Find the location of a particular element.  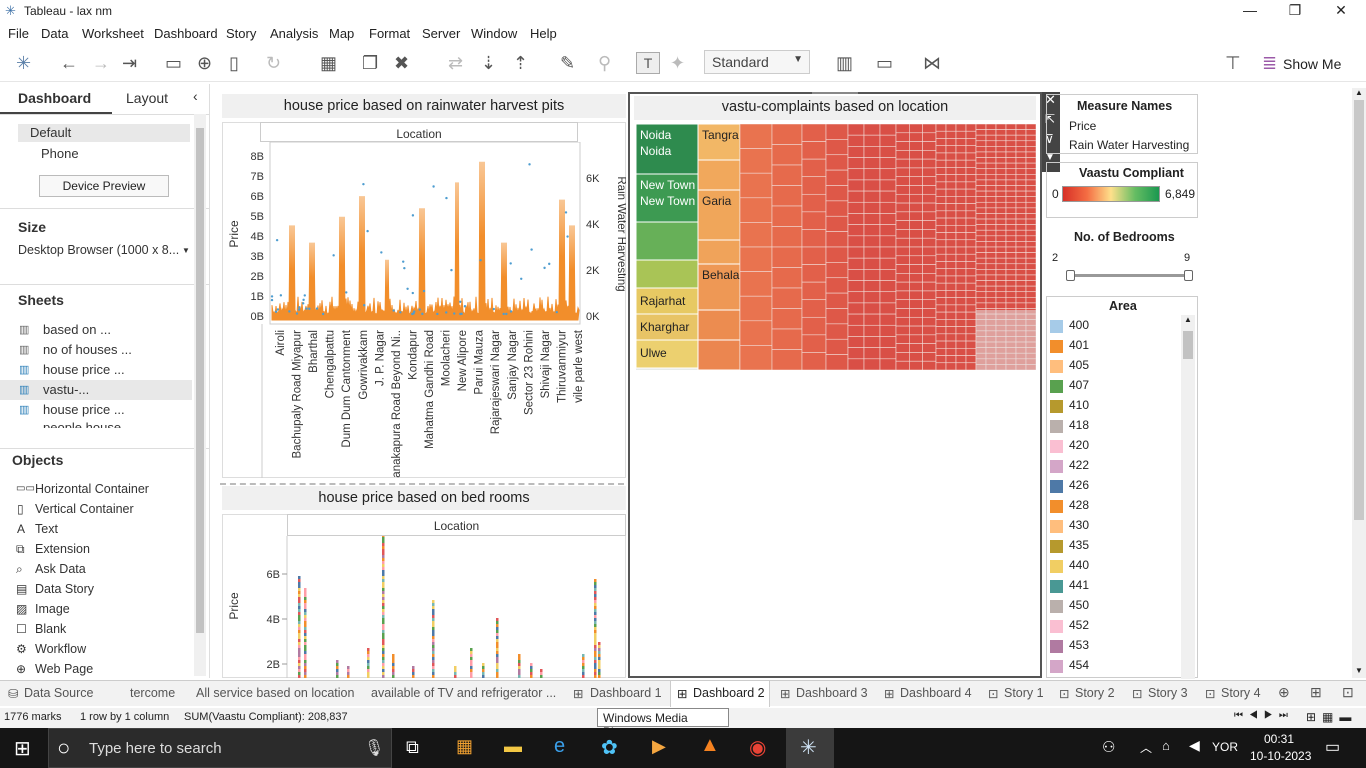

more-options-icon: ▼ is located at coordinates (1050, 157).